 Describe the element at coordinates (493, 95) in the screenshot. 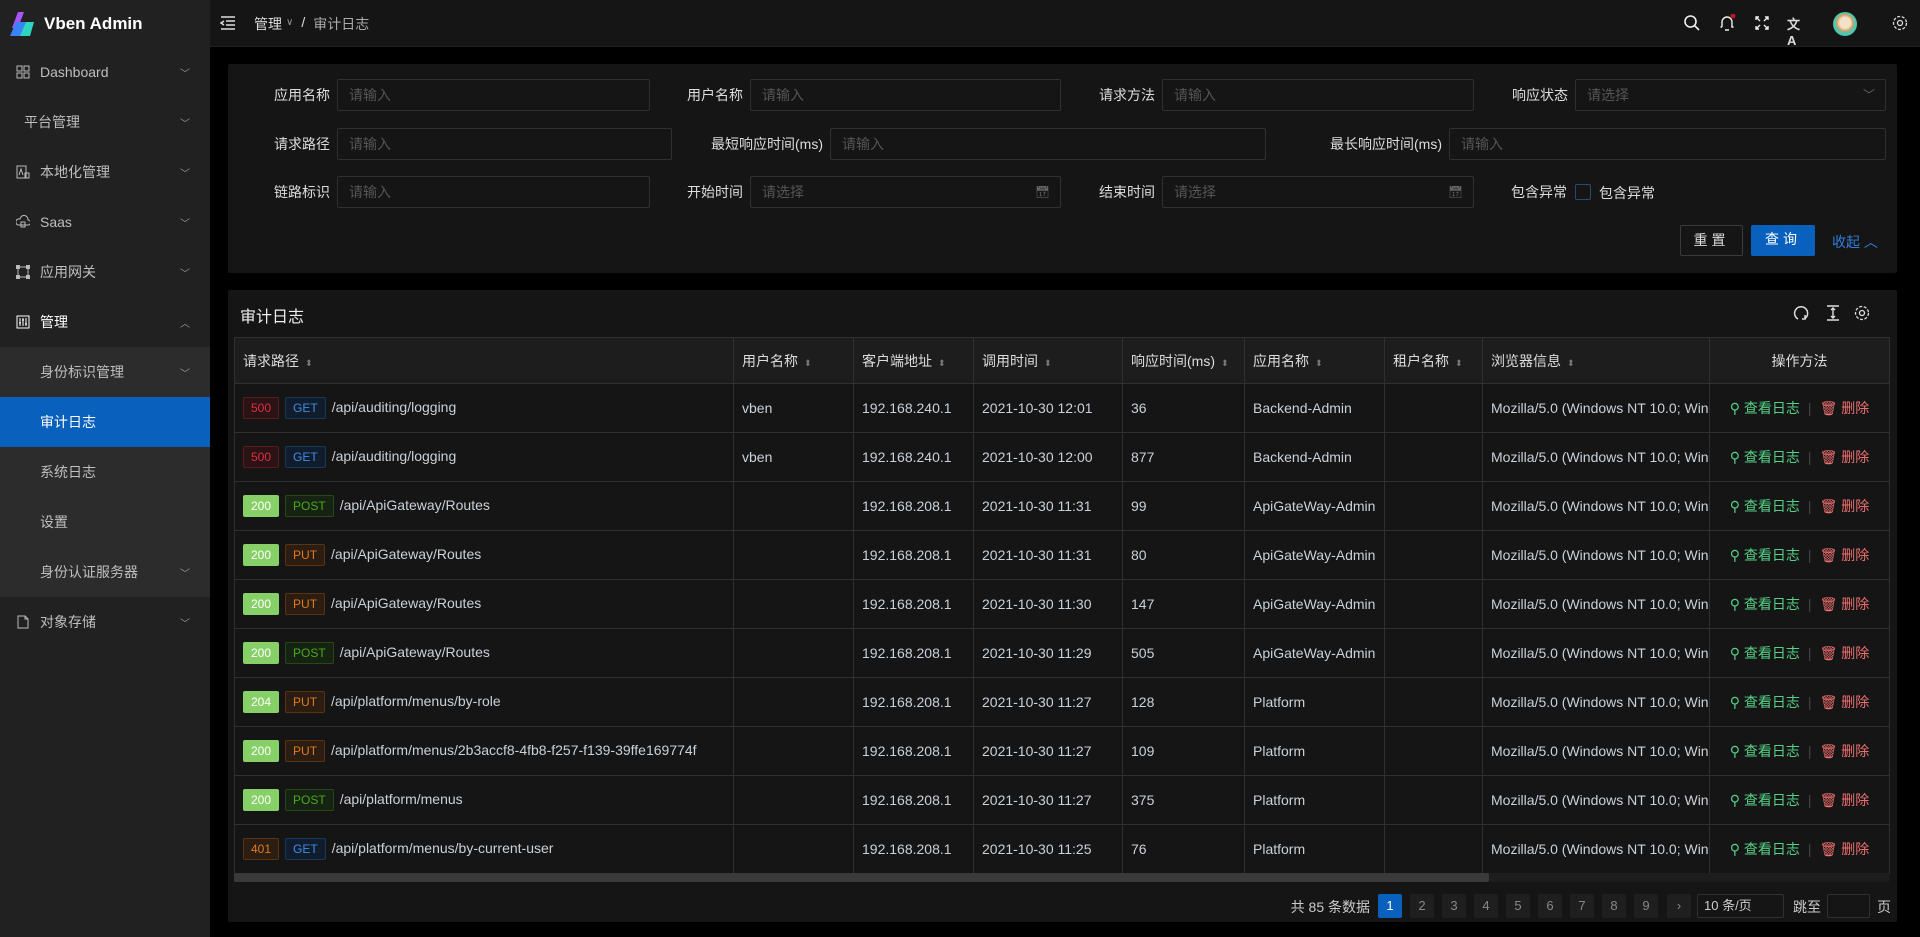

I see `app_name-input: 请输入` at that location.